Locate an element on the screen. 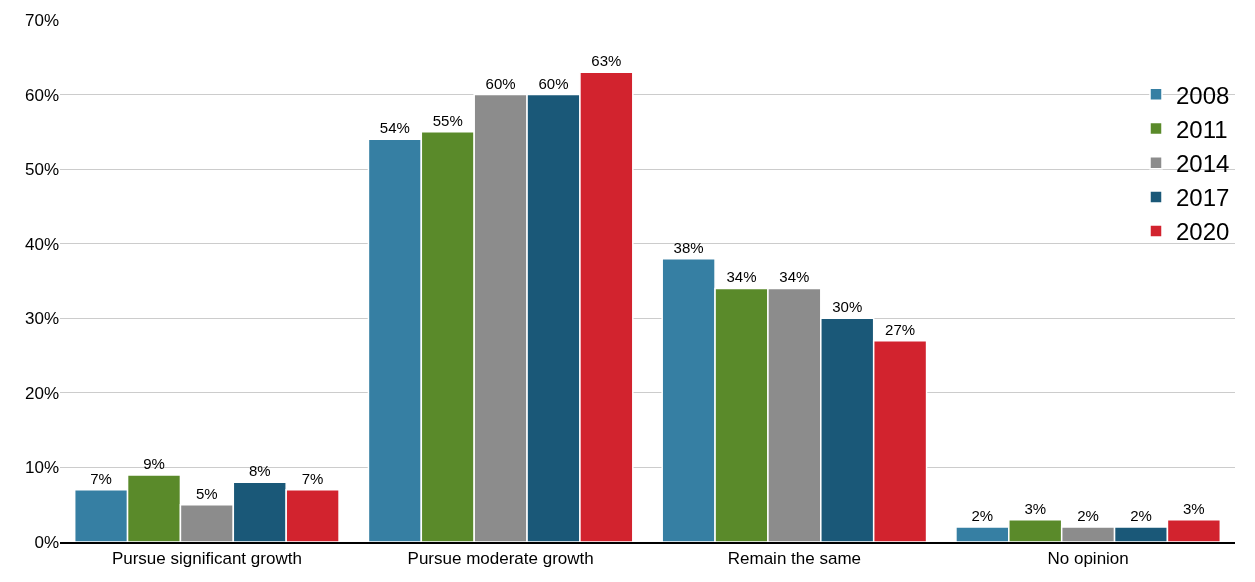 Image resolution: width=1255 pixels, height=582 pixels. x-tick-label: Pursue moderate growth is located at coordinates (500, 559).